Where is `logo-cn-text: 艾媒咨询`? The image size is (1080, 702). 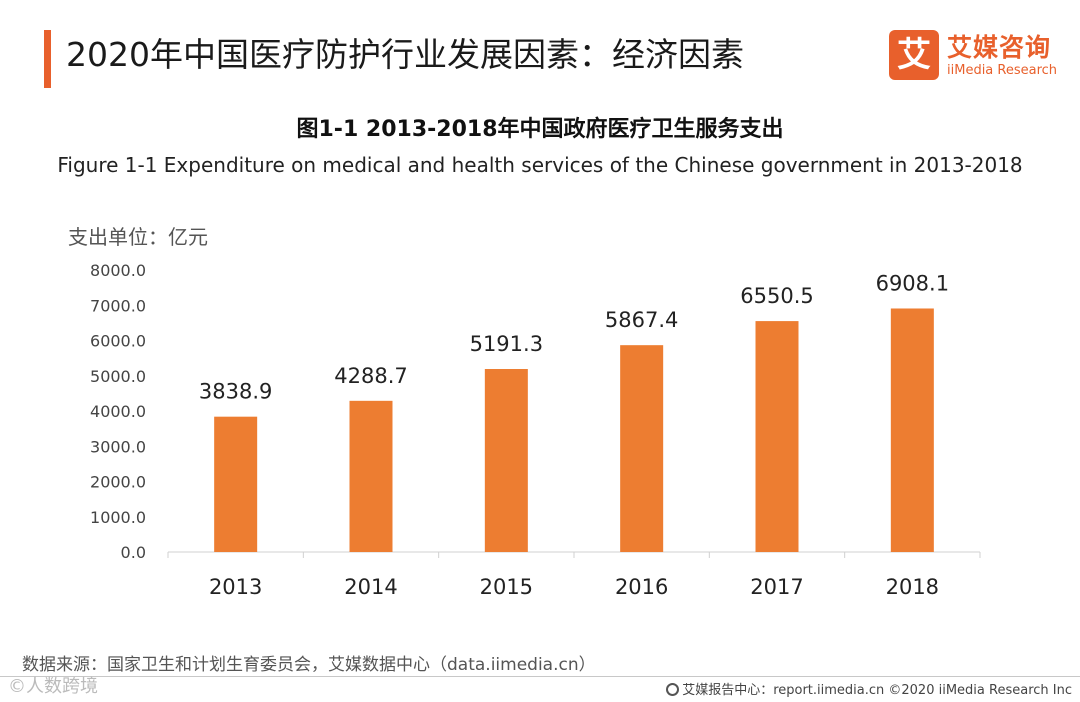
logo-cn-text: 艾媒咨询 is located at coordinates (999, 47).